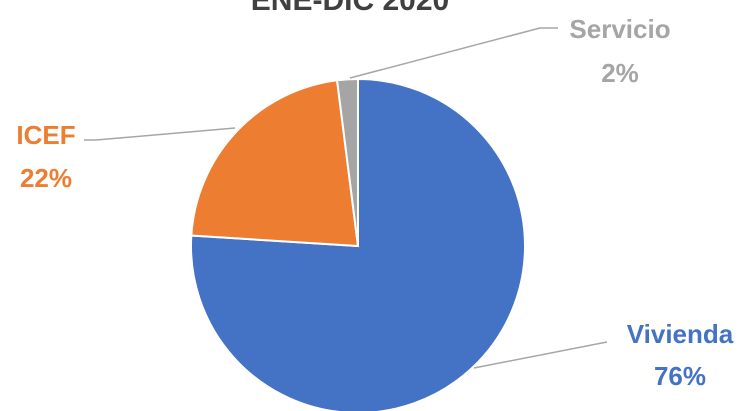 This screenshot has height=411, width=751. I want to click on slice-label-servicio-name: Servicio, so click(619, 29).